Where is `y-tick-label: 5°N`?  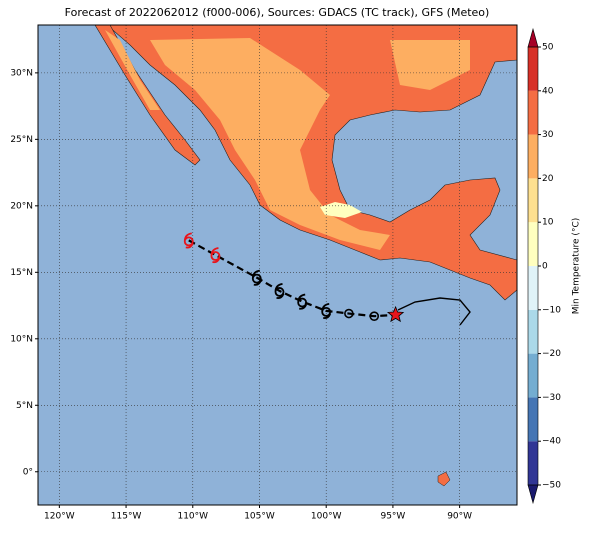
y-tick-label: 5°N is located at coordinates (24, 406).